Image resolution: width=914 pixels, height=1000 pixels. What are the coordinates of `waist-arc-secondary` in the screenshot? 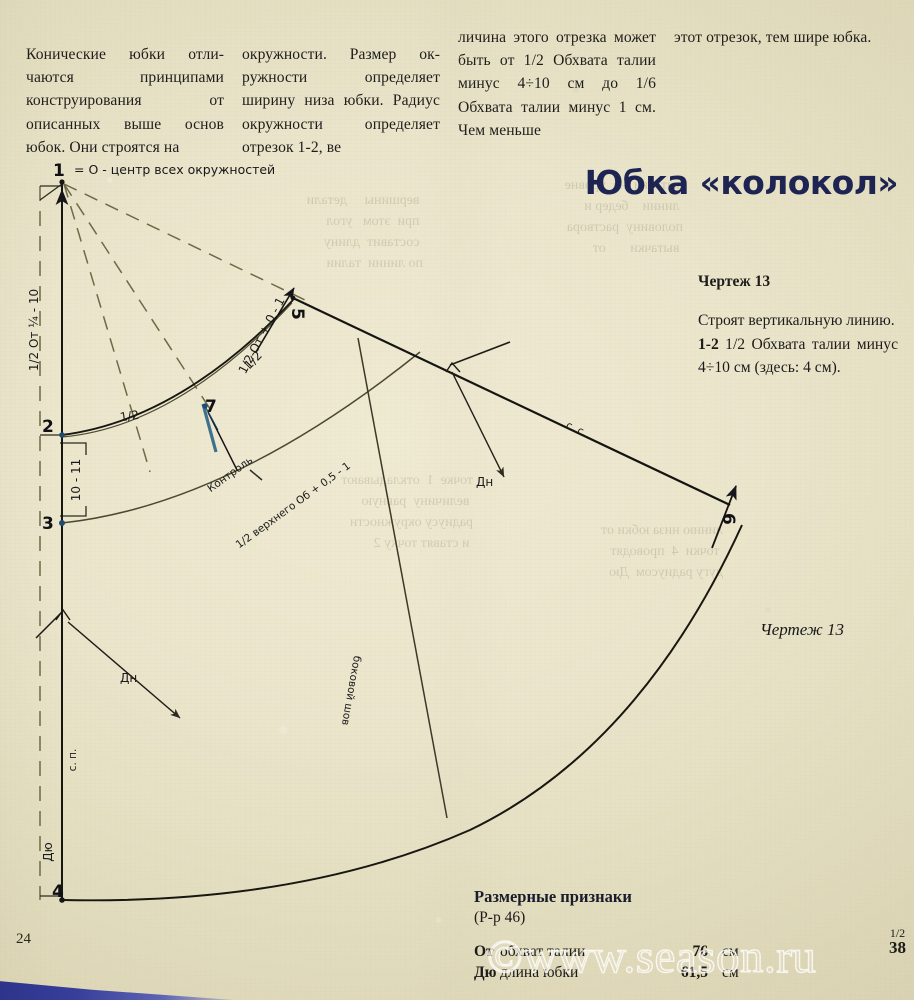 It's located at (177, 370).